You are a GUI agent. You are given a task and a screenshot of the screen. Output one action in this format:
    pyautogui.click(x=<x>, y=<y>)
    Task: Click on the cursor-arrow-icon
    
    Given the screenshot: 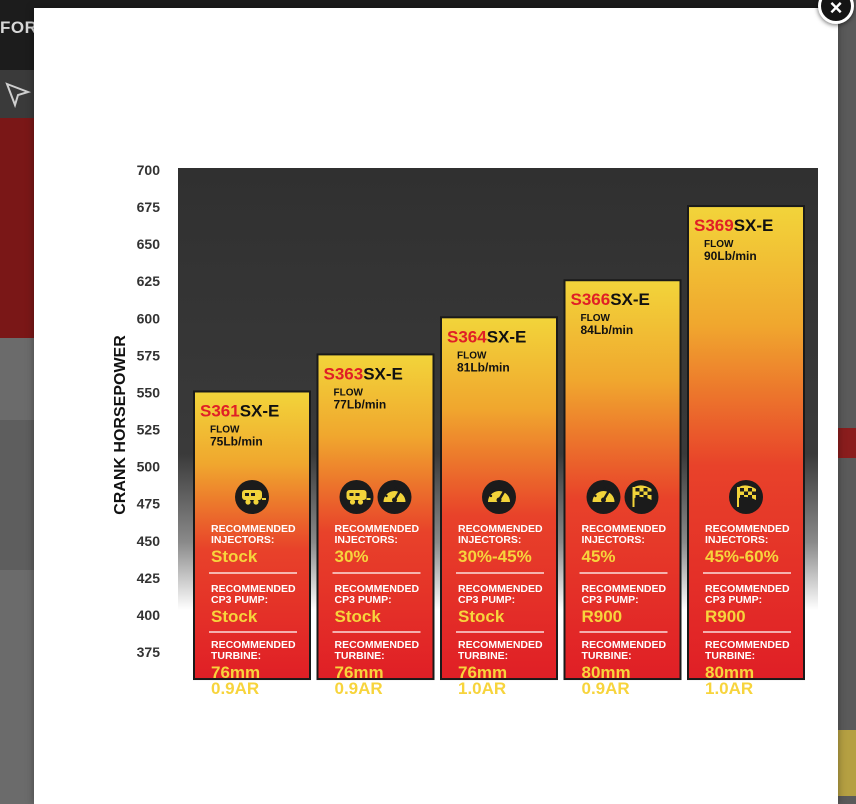 What is the action you would take?
    pyautogui.click(x=18, y=95)
    